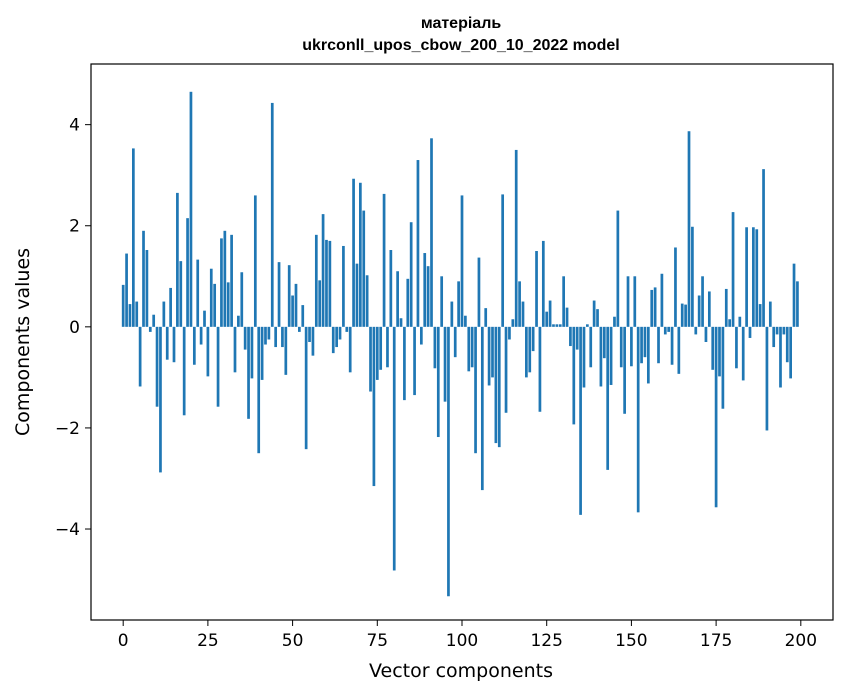  I want to click on x-tick-label: 200, so click(801, 641).